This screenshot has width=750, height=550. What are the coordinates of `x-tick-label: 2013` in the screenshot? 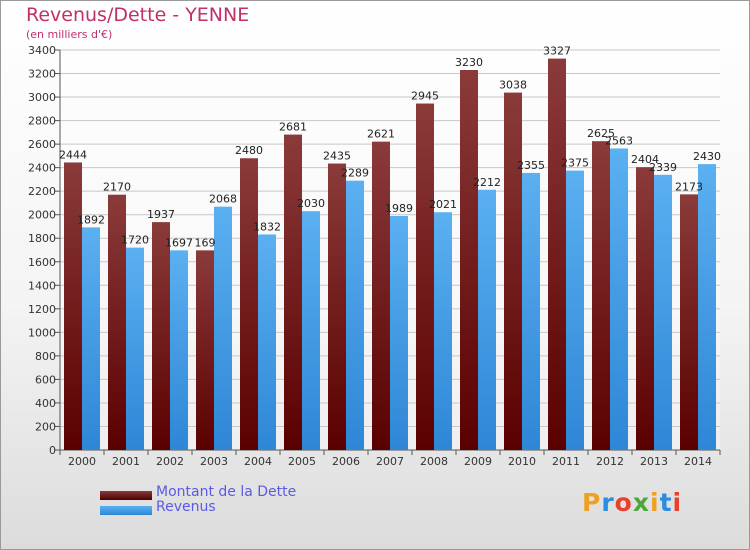 It's located at (654, 461).